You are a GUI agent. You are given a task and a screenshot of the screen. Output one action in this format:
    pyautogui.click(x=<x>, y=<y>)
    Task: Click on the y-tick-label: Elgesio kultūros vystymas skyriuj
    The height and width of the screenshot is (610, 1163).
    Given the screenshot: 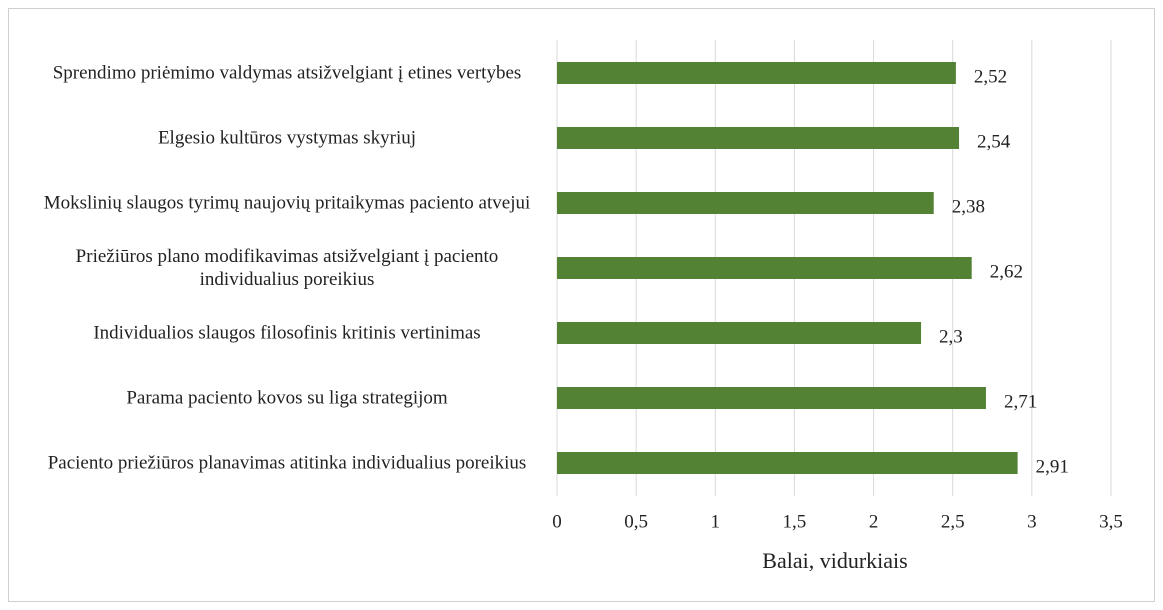 What is the action you would take?
    pyautogui.click(x=287, y=138)
    